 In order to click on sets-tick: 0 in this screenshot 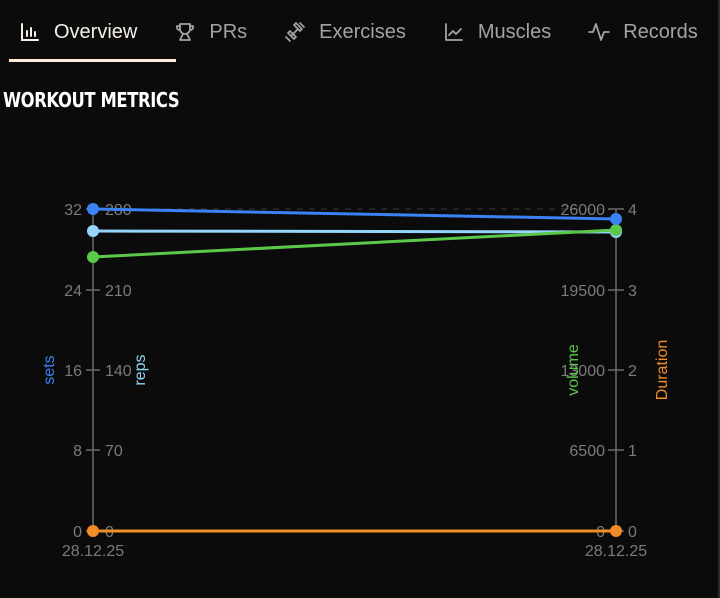, I will do `click(77, 532)`.